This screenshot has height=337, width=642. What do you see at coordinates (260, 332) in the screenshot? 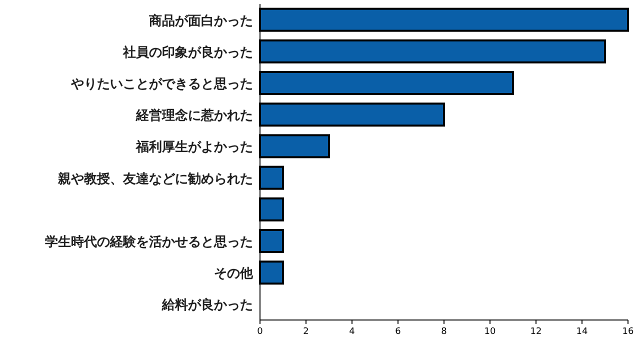
I see `x-tick-label: 0` at bounding box center [260, 332].